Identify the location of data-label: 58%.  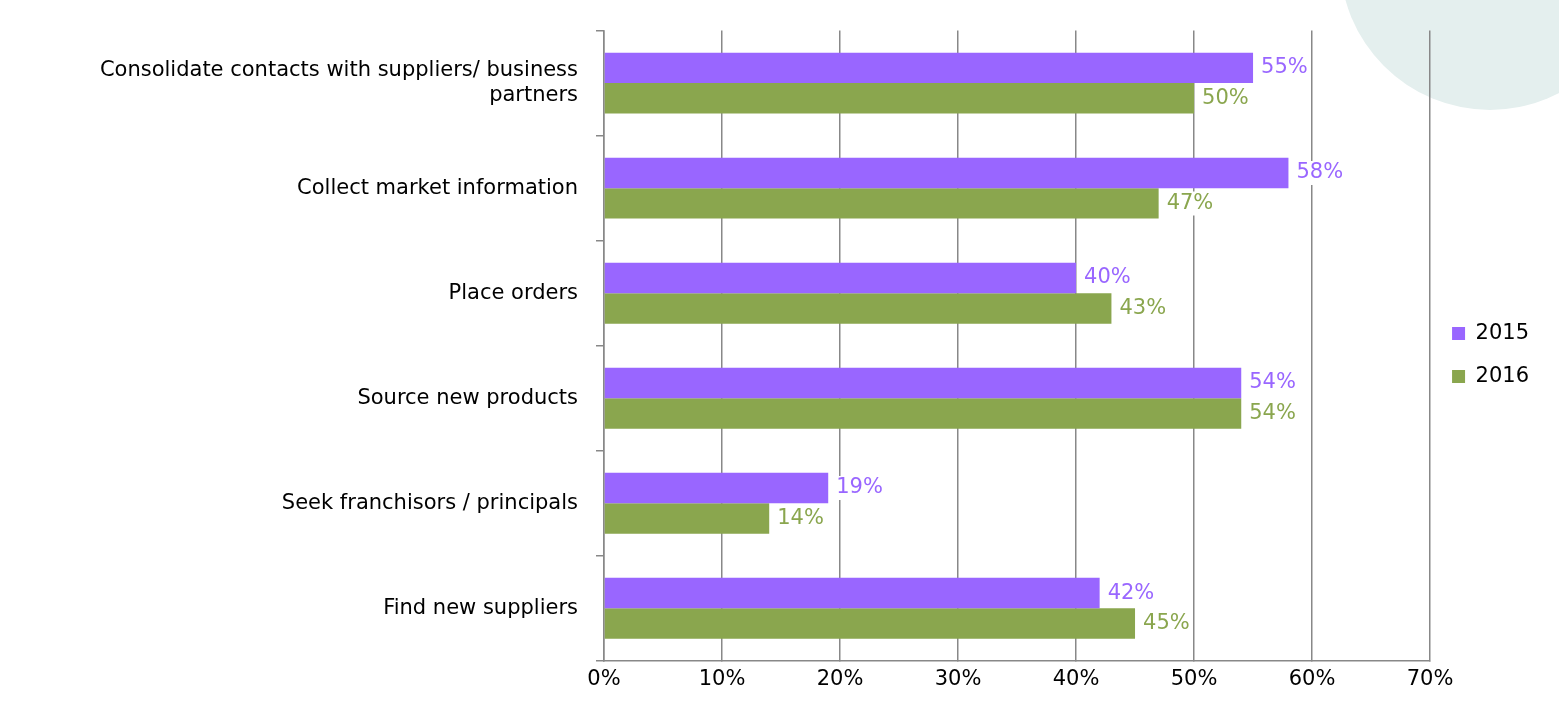
(1320, 171).